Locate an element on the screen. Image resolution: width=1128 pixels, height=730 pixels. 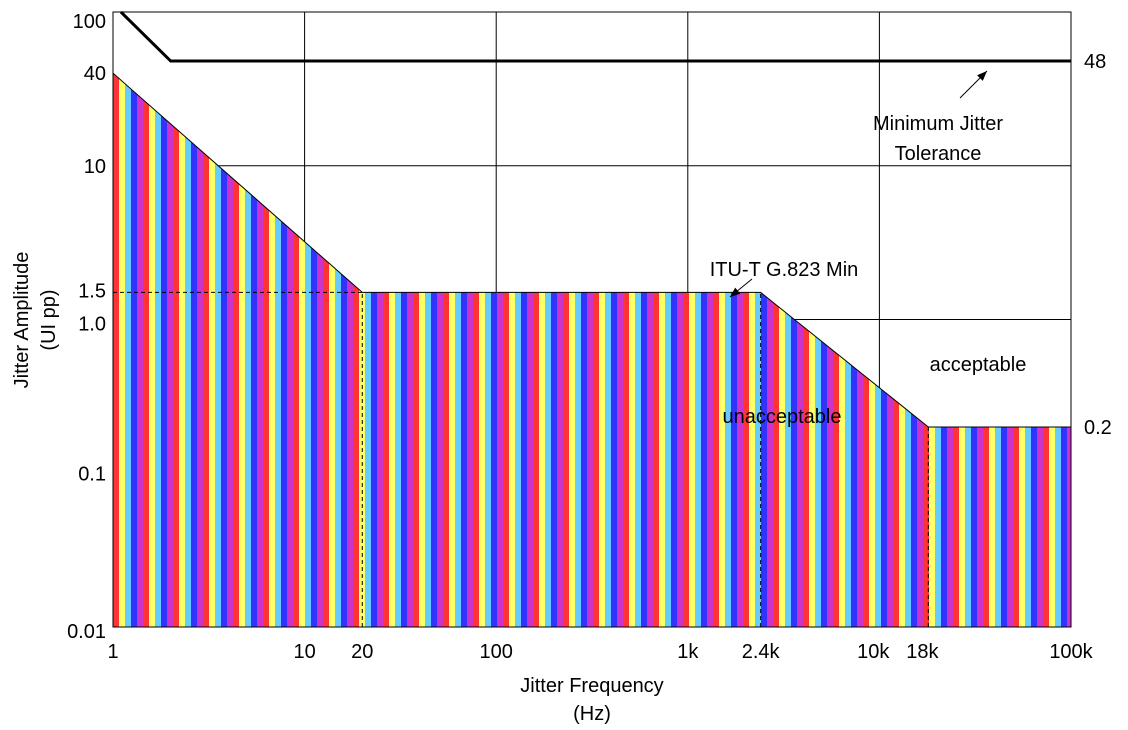
y-tick-label: 100 is located at coordinates (89, 22).